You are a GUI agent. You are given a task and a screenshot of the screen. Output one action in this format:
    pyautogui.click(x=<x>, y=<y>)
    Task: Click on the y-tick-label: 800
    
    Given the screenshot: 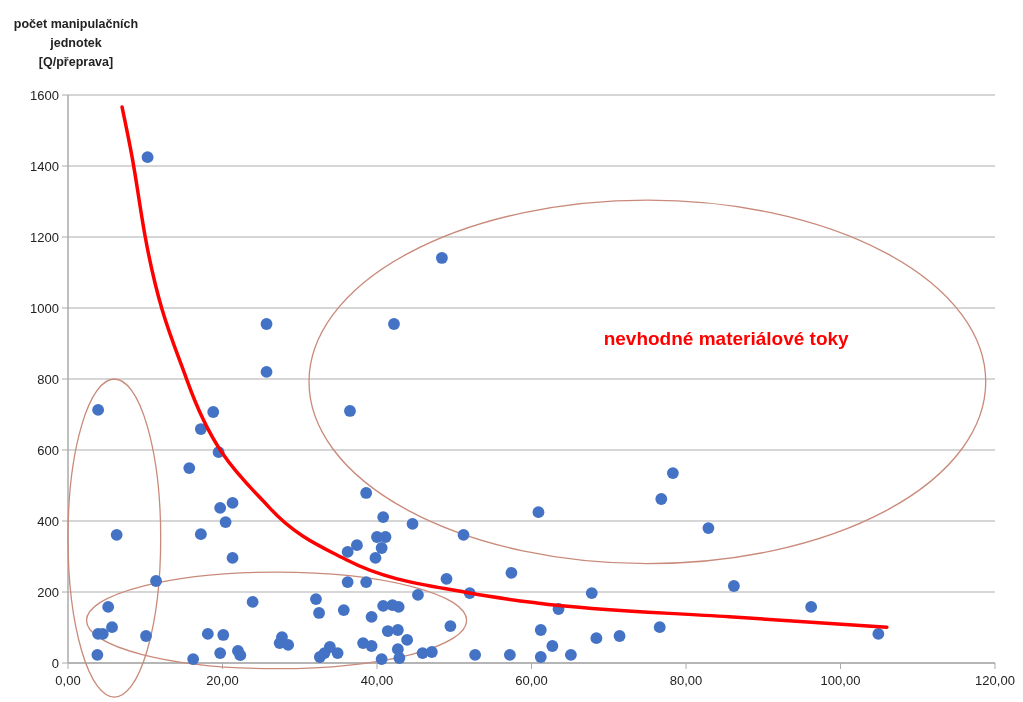 What is the action you would take?
    pyautogui.click(x=48, y=379)
    